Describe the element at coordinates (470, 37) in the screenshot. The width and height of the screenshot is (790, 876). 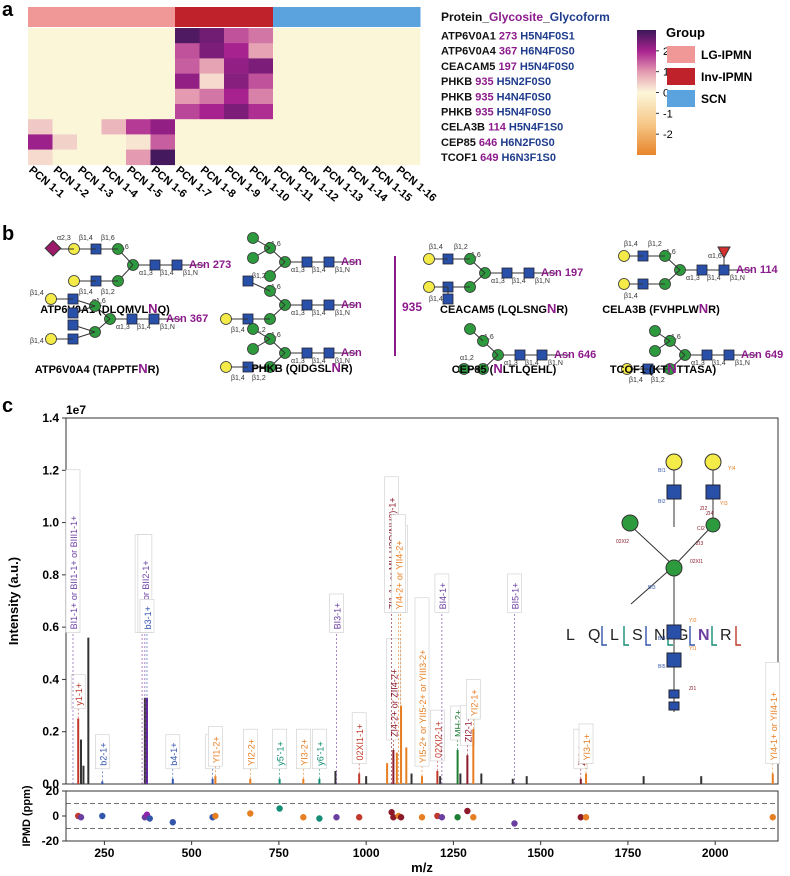
I see `row-protein: ATP6V0A1` at that location.